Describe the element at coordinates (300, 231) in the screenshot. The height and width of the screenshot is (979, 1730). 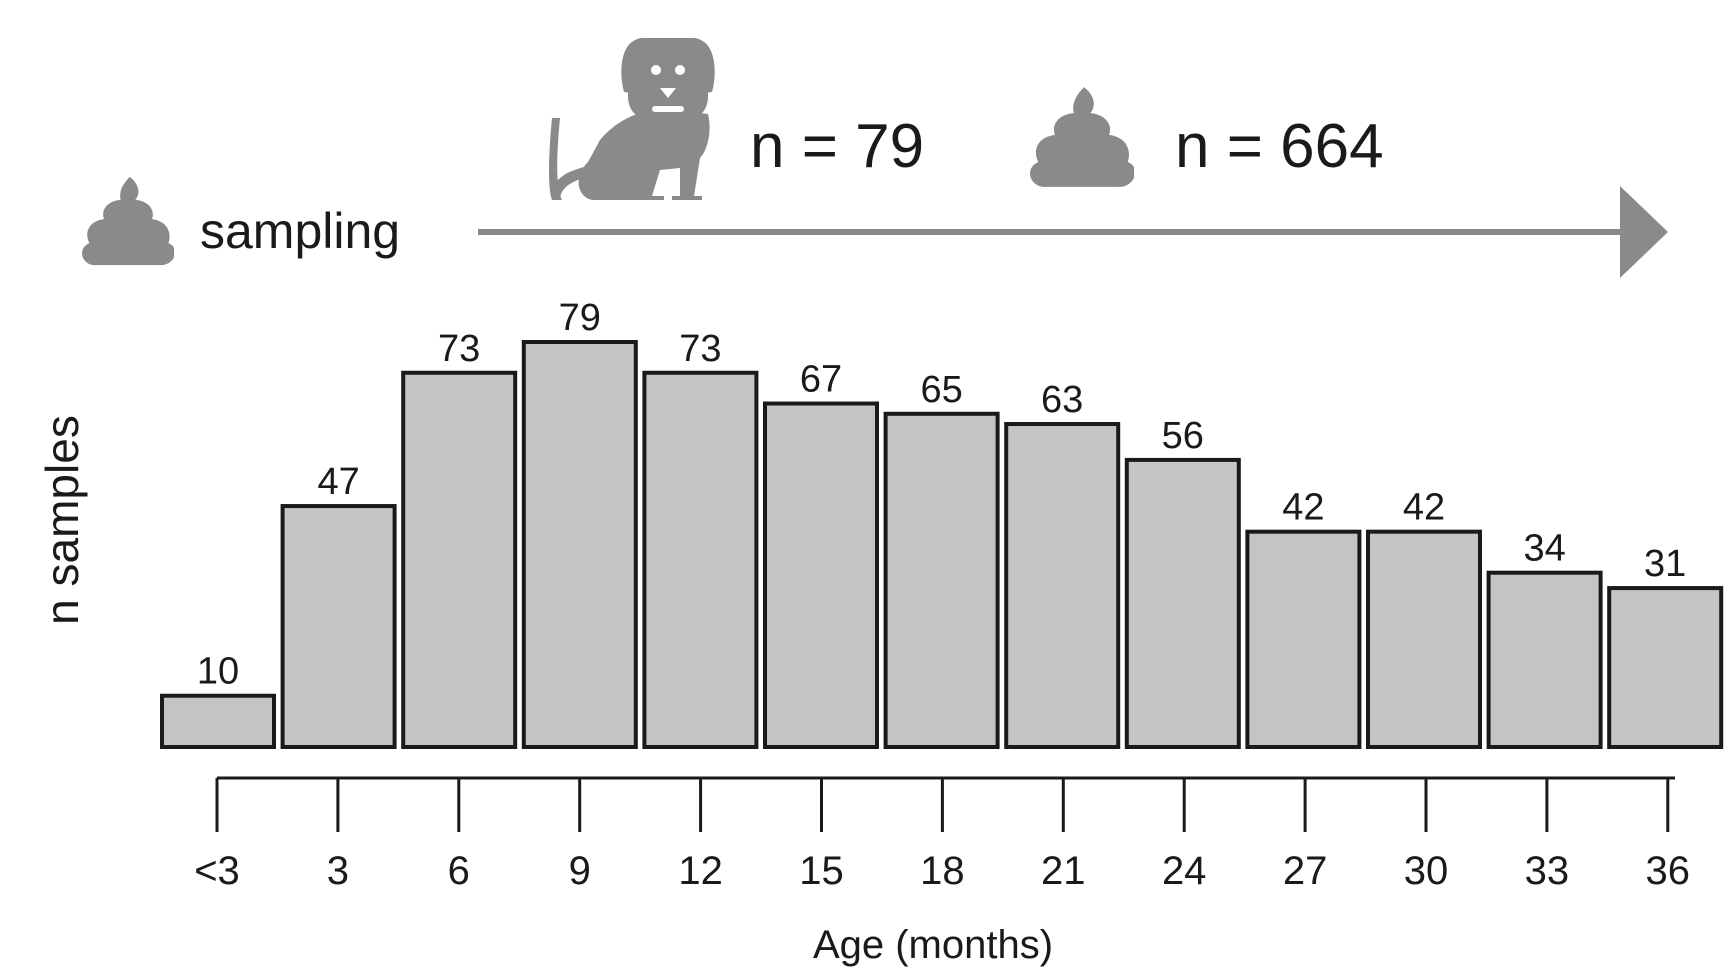
I see `sampling-label: sampling` at that location.